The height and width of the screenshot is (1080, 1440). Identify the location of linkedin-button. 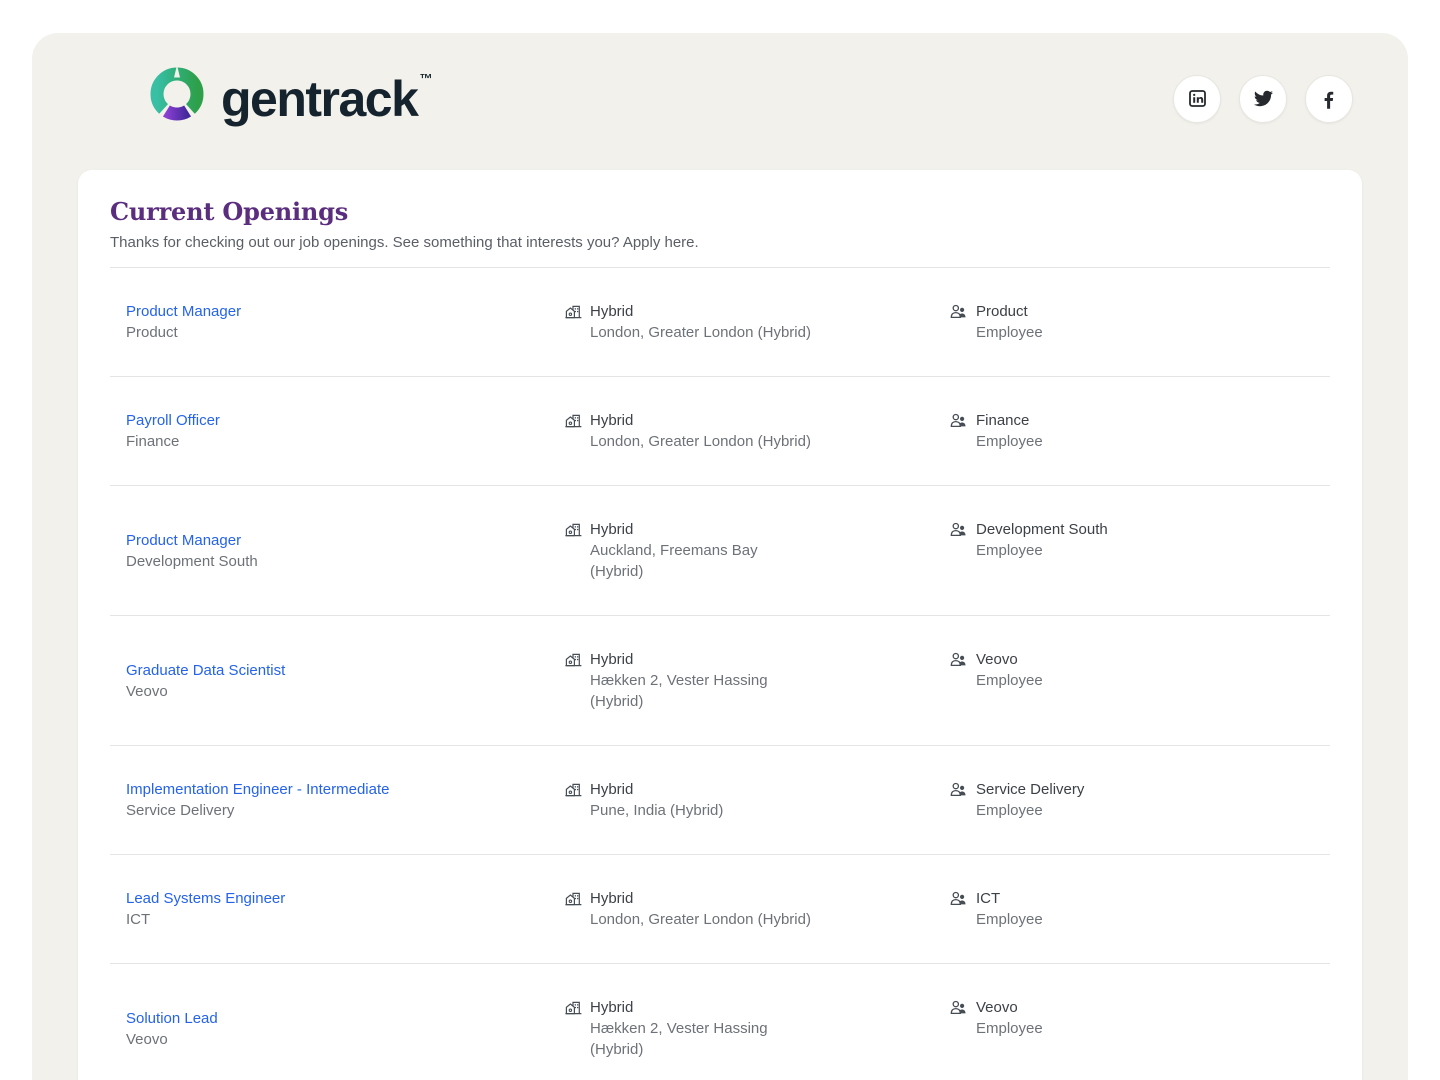
(1197, 98).